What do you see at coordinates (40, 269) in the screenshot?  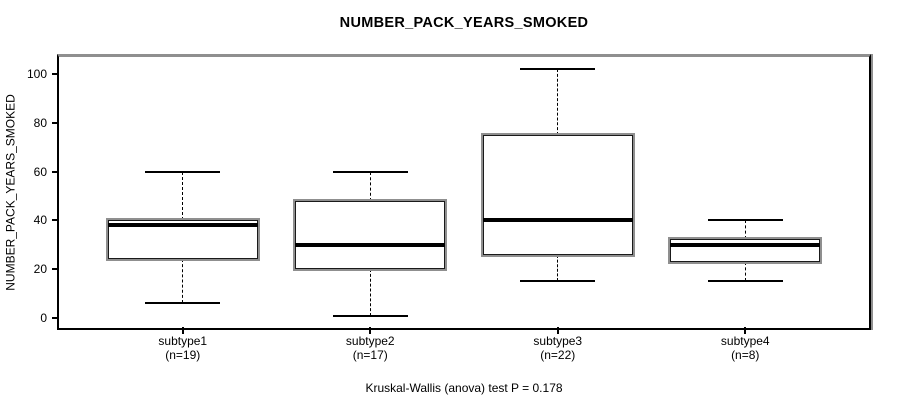 I see `y-tick-label: 20` at bounding box center [40, 269].